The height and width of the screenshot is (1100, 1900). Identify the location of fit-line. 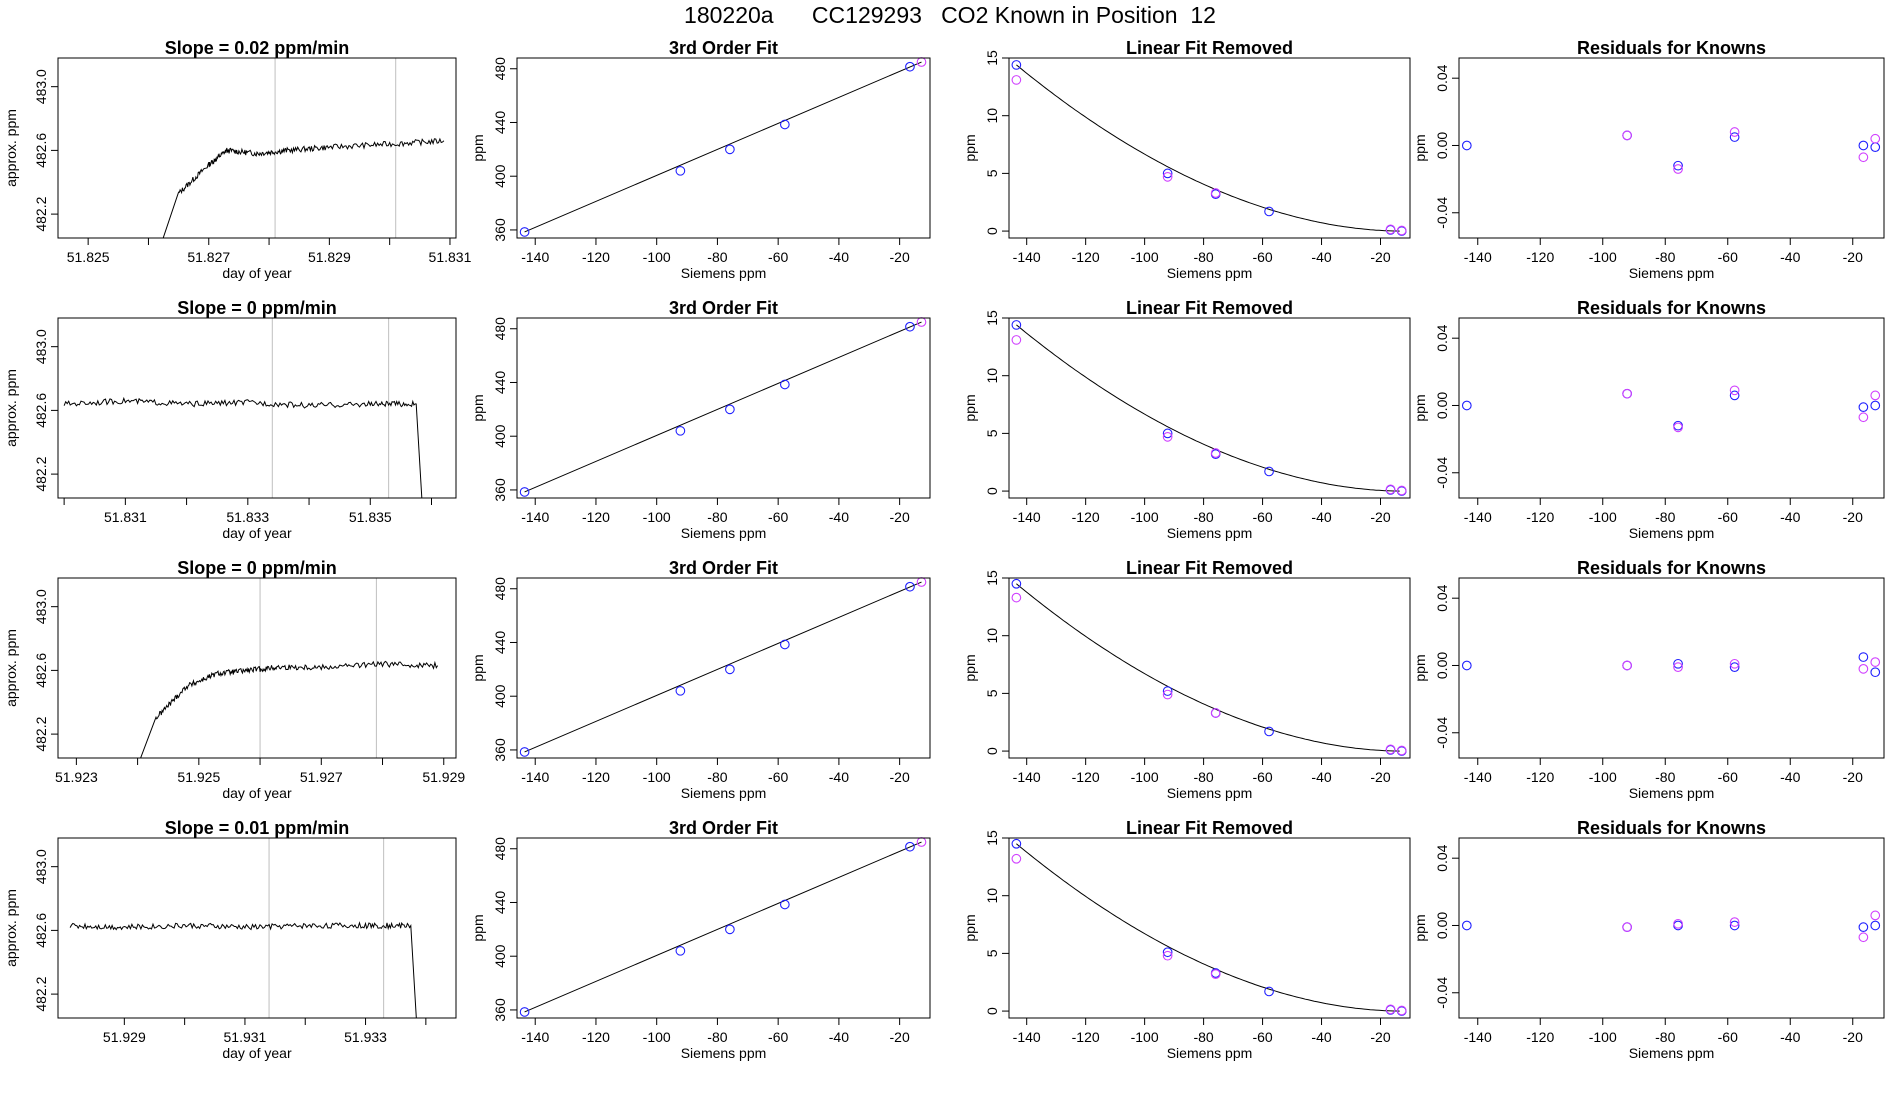
(723, 667).